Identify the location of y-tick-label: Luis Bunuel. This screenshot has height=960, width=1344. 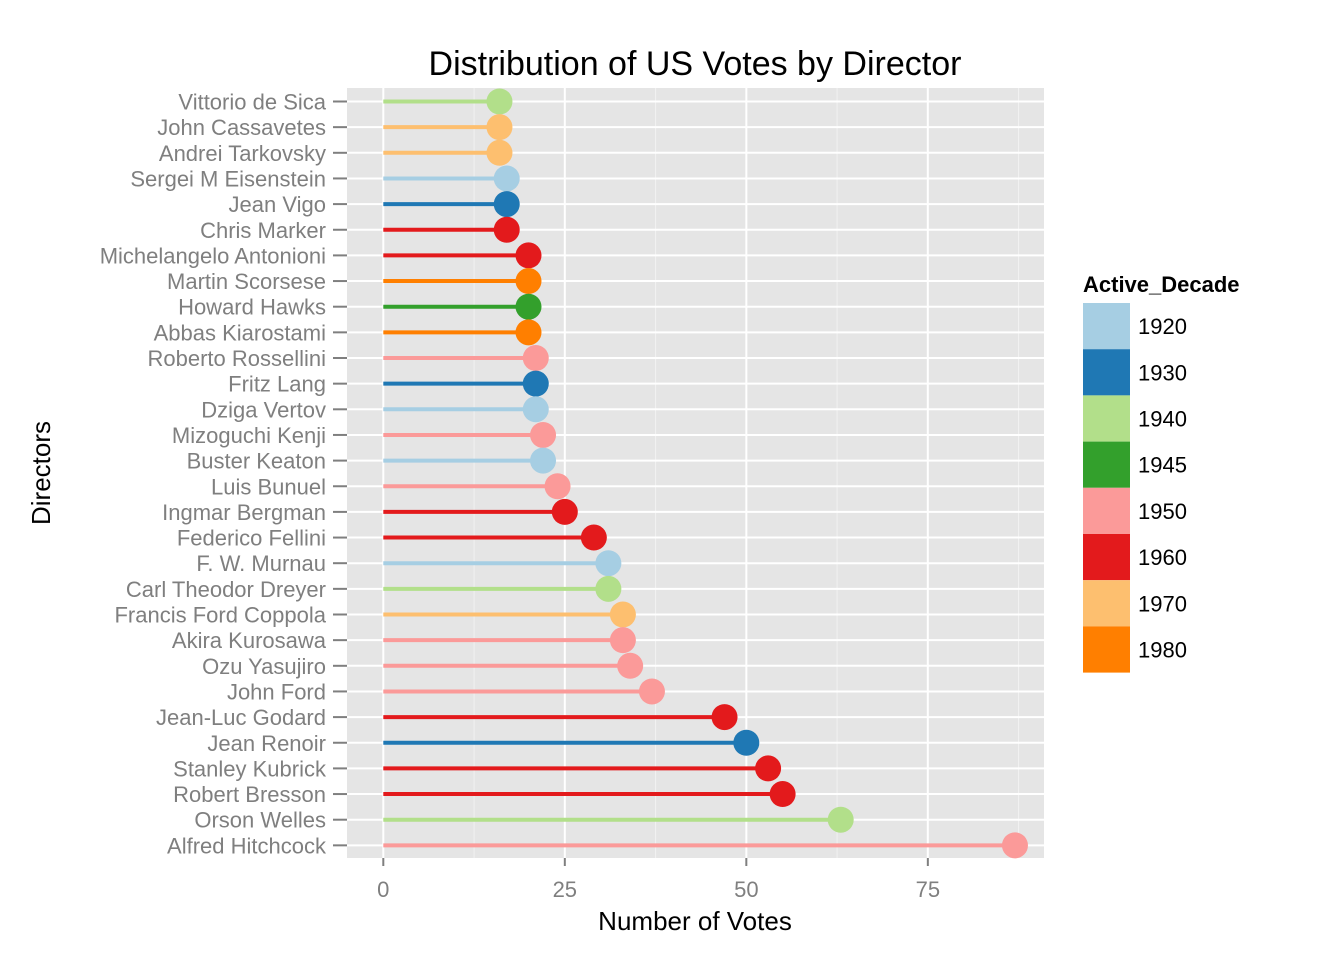
(268, 486).